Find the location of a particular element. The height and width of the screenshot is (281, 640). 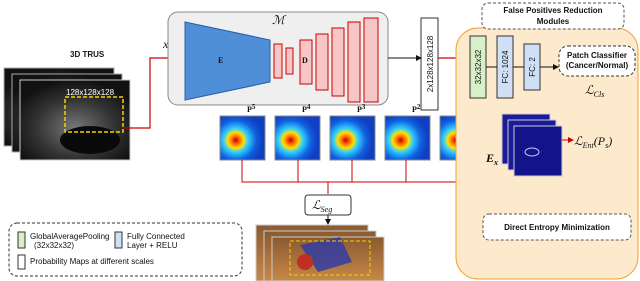

cls-loss: ℒCls is located at coordinates (594, 91).